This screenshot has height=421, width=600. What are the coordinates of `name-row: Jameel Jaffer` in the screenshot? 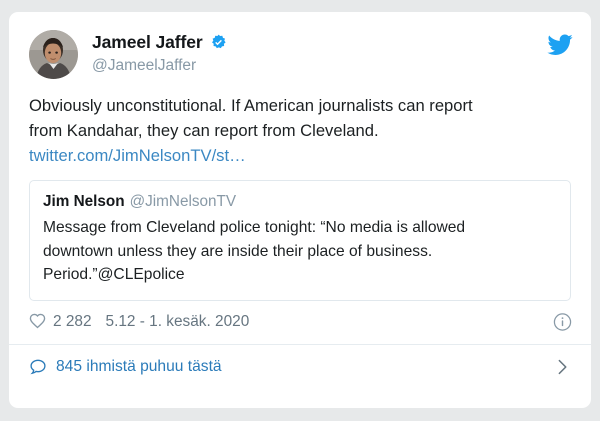 It's located at (159, 42).